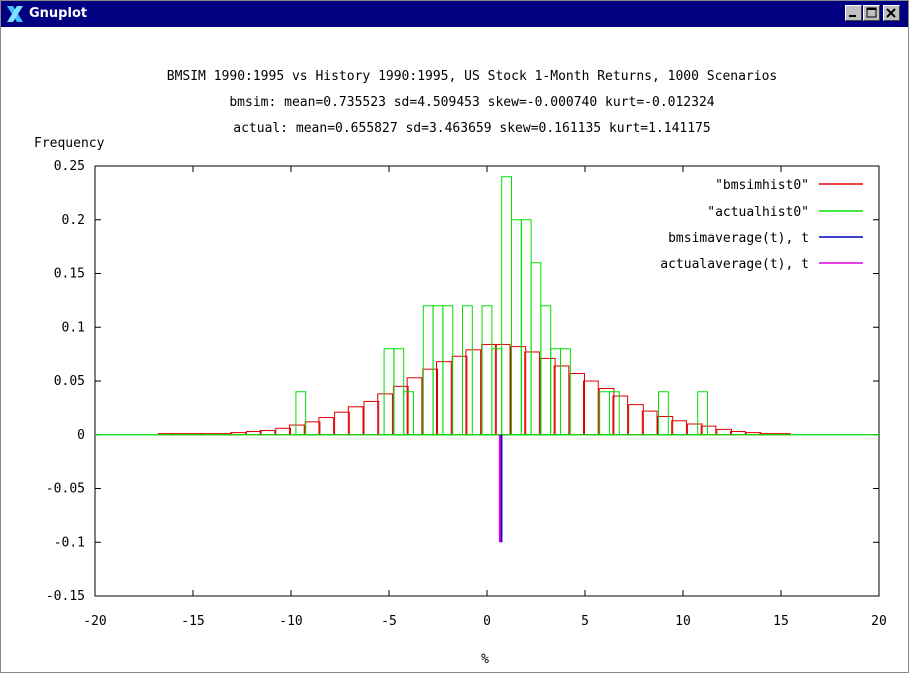  Describe the element at coordinates (73, 220) in the screenshot. I see `y-tick-label: 0.2` at that location.